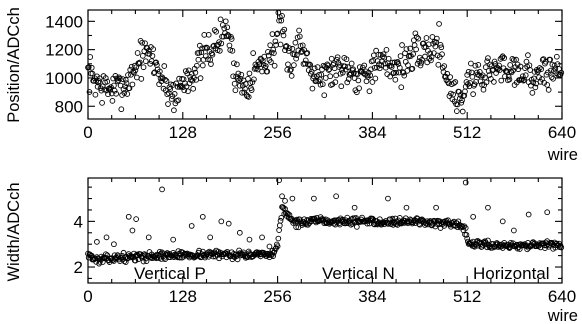  Describe the element at coordinates (183, 296) in the screenshot. I see `x-tick-label: 128` at that location.